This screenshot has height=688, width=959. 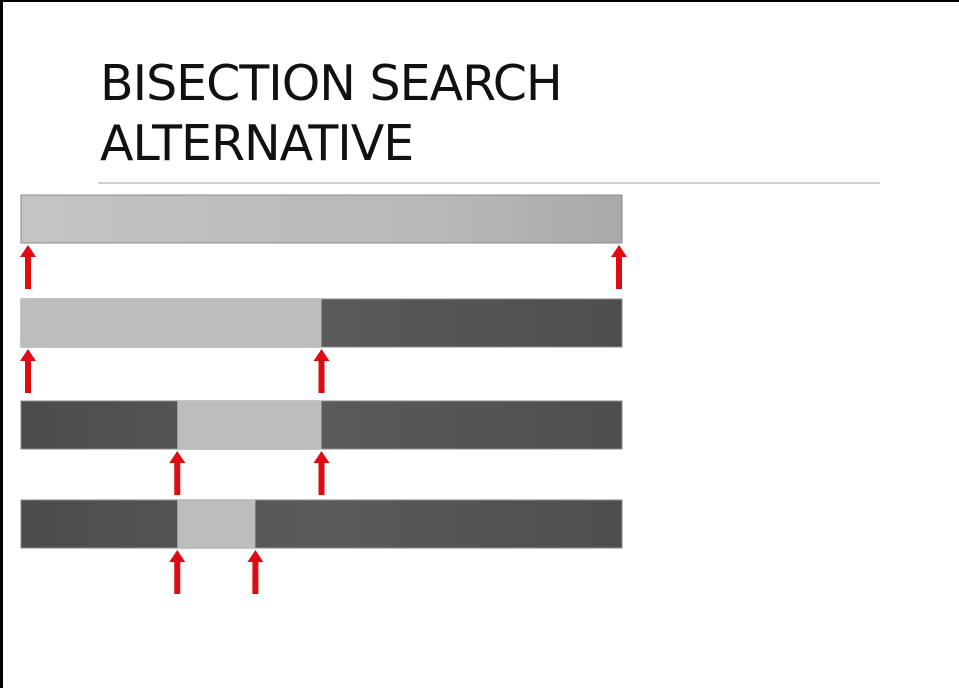 I want to click on slide-title-line-2: ALTERNATIVE, so click(x=257, y=143).